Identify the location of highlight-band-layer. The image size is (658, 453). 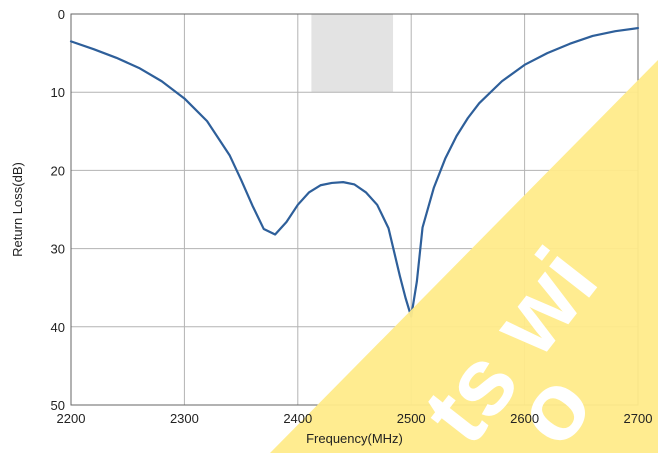
(352, 53).